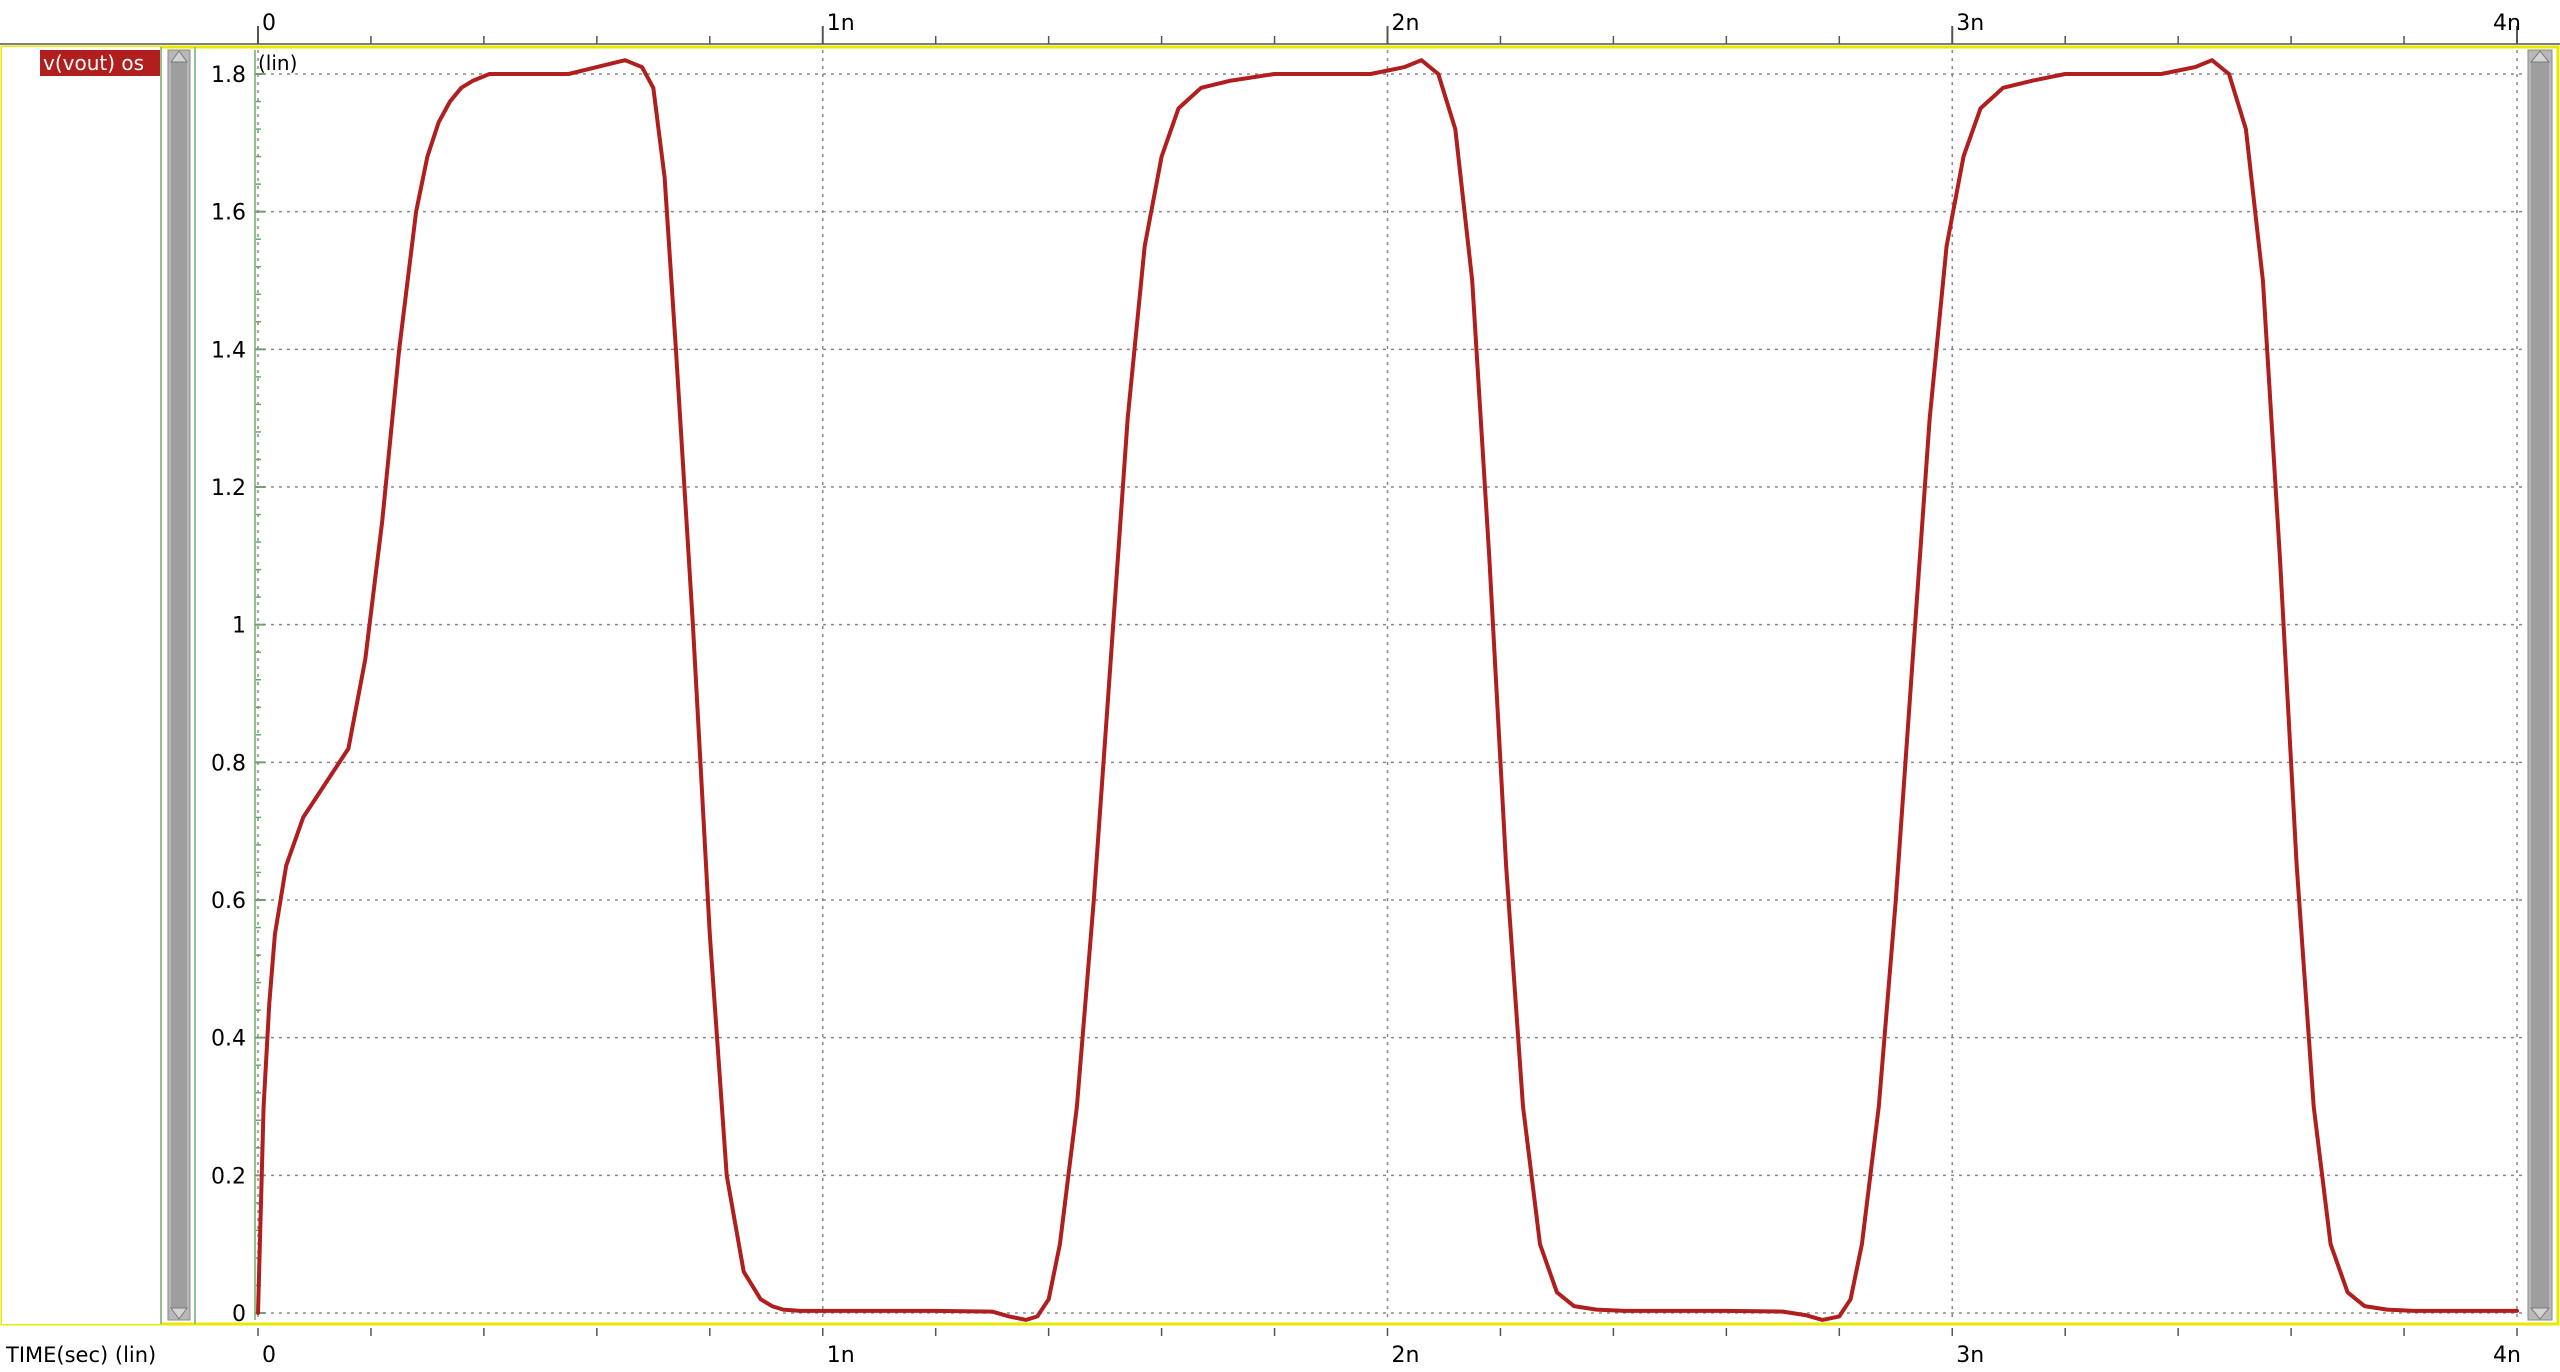 The image size is (2560, 1372). What do you see at coordinates (228, 695) in the screenshot?
I see `y-axis-tick-labels: 0 0.2 0.4 0.6 0.8 1 1.2 1.4 1.6 1.8` at bounding box center [228, 695].